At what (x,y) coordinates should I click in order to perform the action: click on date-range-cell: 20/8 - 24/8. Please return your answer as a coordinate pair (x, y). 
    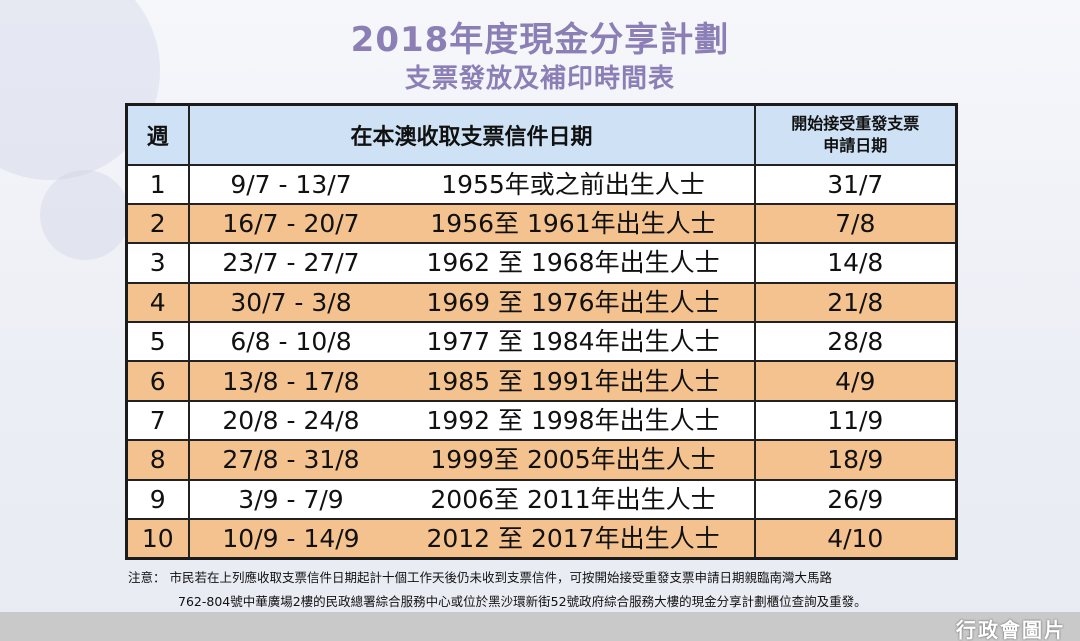
    Looking at the image, I should click on (290, 420).